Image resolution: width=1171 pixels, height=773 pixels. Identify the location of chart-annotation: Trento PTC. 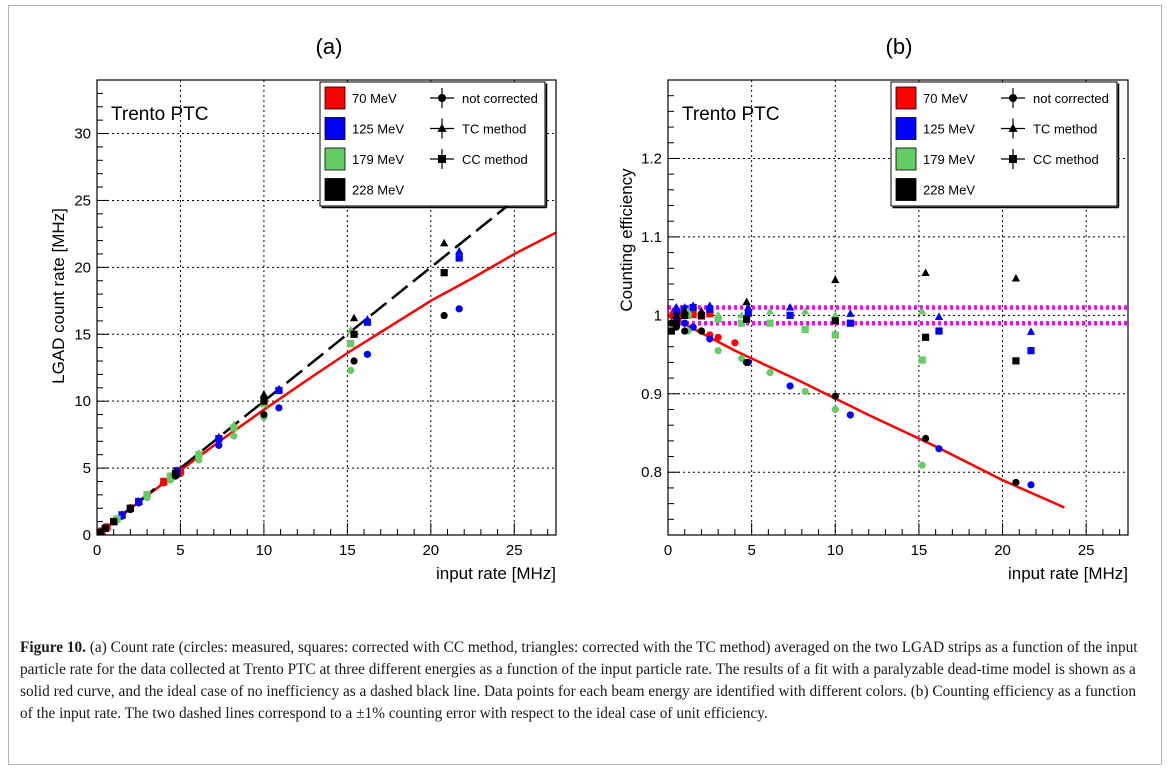
(160, 114).